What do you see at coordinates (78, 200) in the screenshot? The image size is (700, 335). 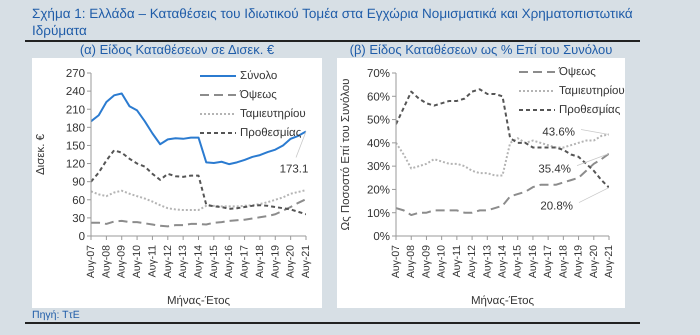 I see `y-tick-label: 60` at bounding box center [78, 200].